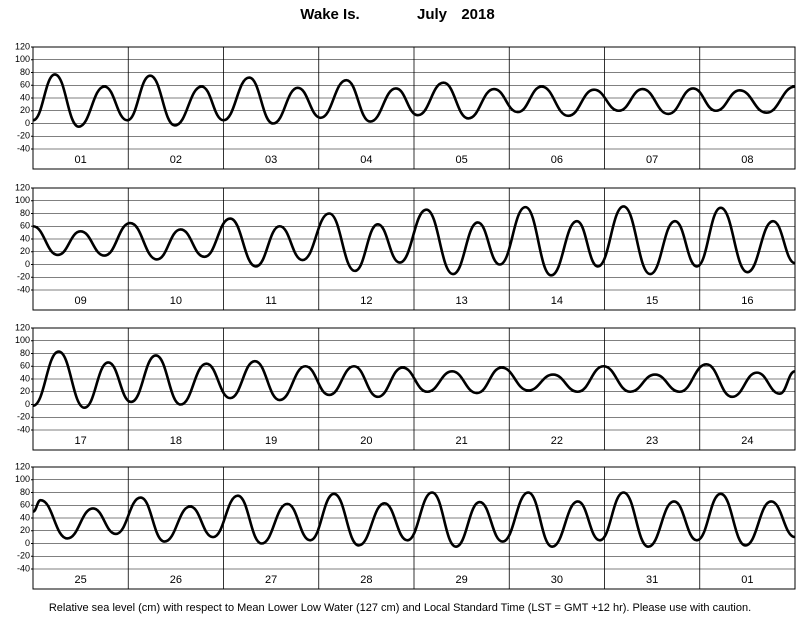 Image resolution: width=800 pixels, height=618 pixels. Describe the element at coordinates (462, 301) in the screenshot. I see `x-tick-label: 13` at that location.